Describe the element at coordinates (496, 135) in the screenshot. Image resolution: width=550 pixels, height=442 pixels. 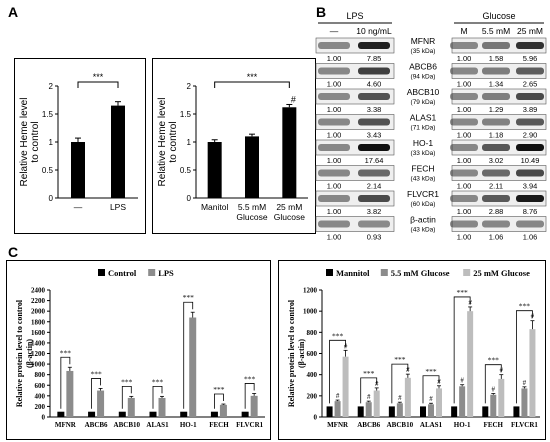
I see `band-quant-value: 1.18` at that location.